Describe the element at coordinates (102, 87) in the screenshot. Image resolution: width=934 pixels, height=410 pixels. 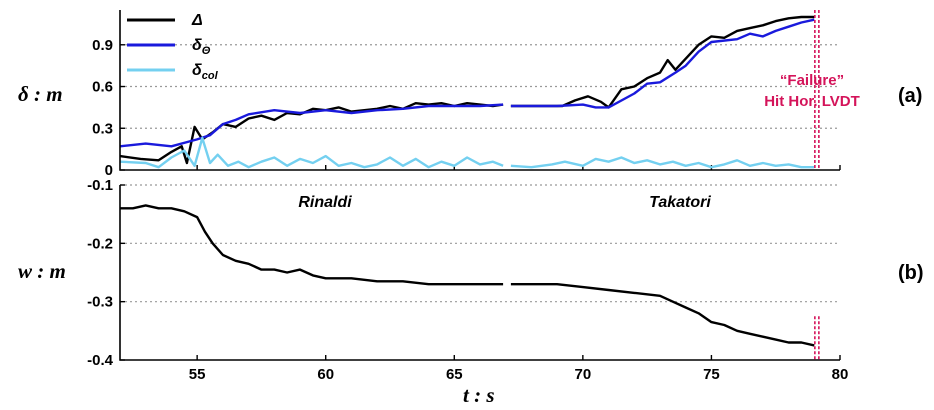
I see `ytick-label: 0.6` at that location.